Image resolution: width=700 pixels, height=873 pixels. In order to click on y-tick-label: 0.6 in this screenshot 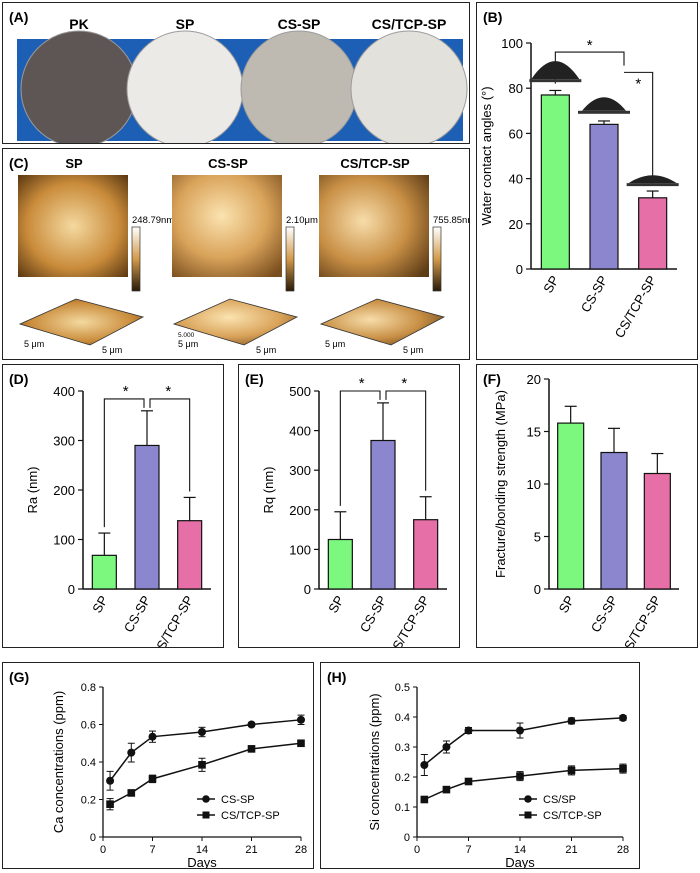, I will do `click(88, 726)`.